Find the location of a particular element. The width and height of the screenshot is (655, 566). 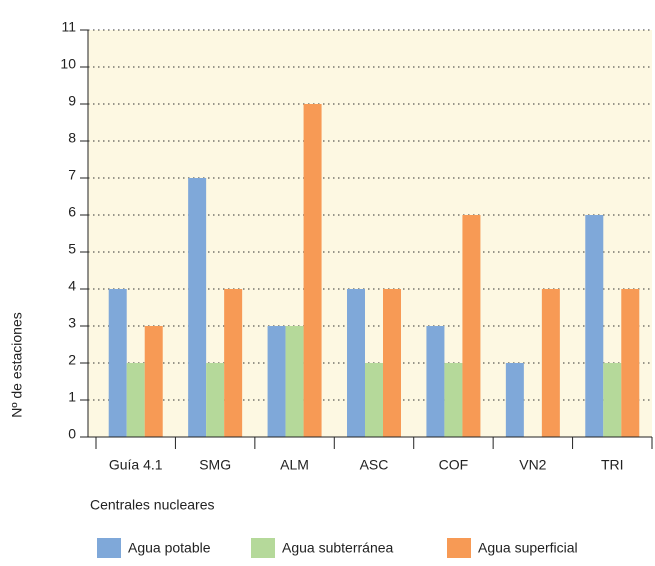

y-tick-label: 9 is located at coordinates (72, 101).